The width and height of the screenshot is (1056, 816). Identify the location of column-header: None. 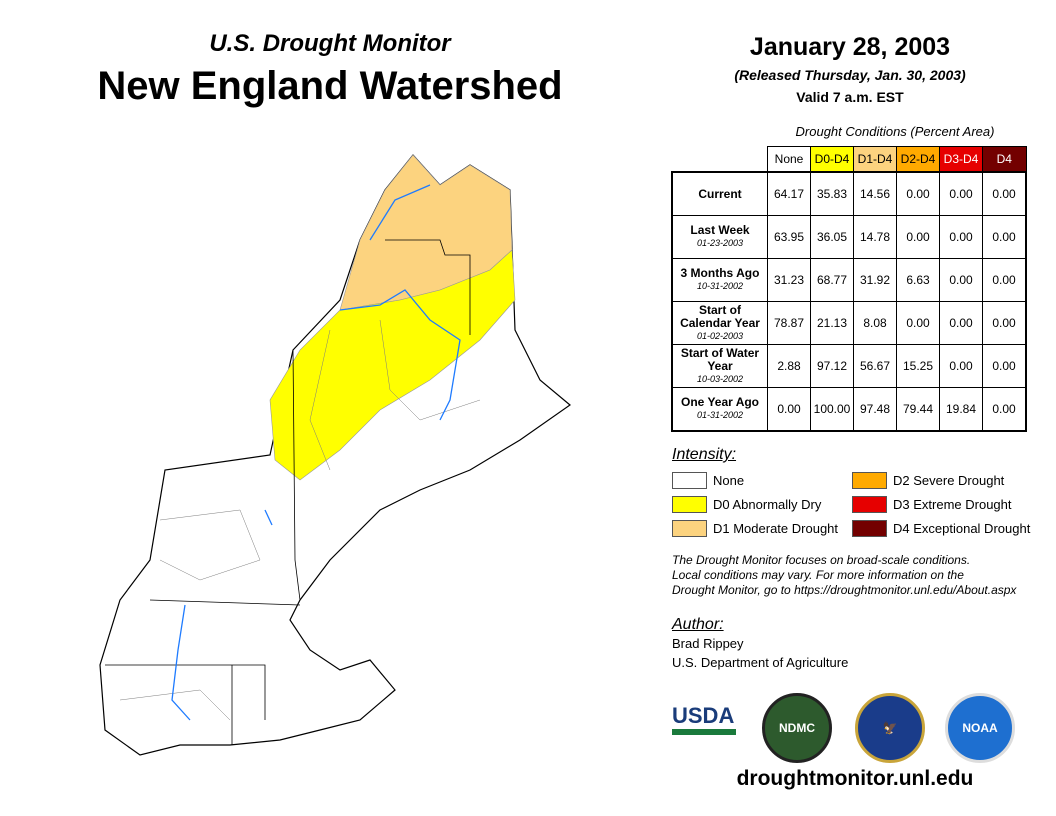
(789, 159).